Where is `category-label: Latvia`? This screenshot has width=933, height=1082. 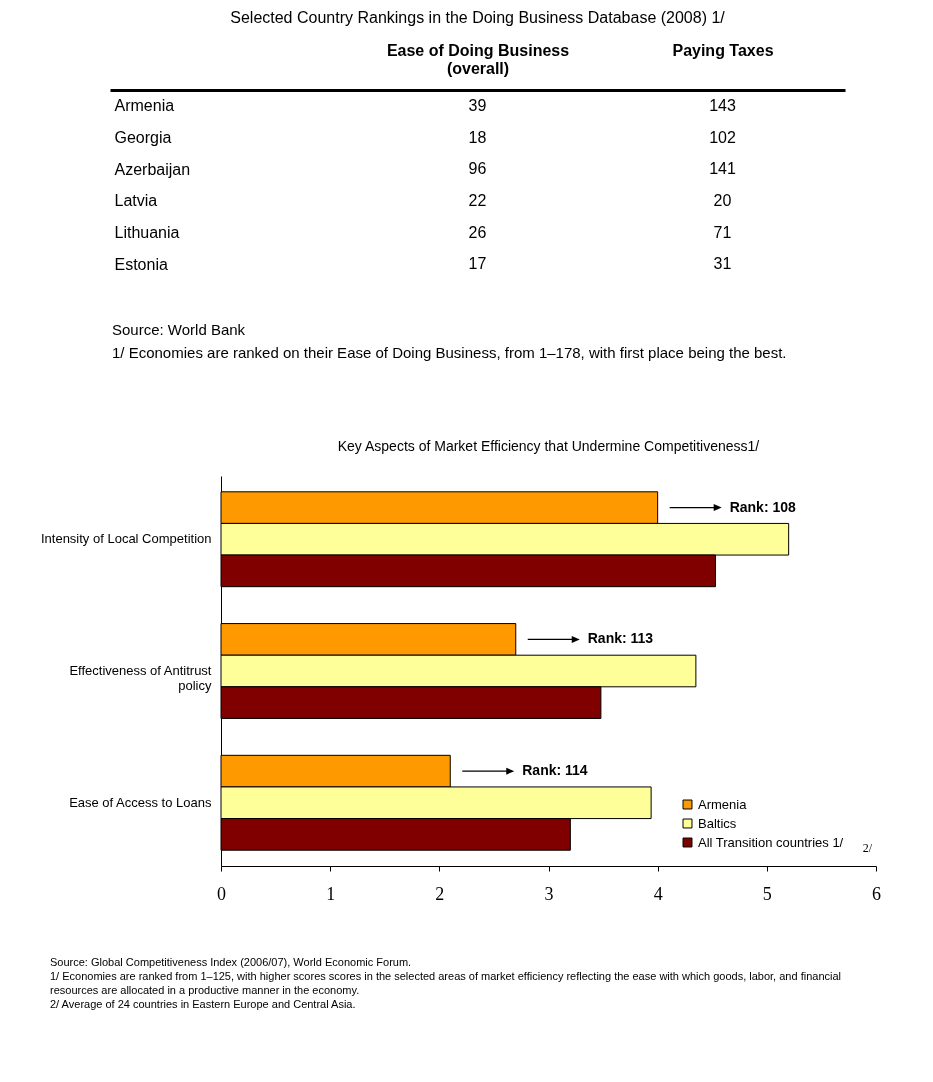
category-label: Latvia is located at coordinates (136, 201).